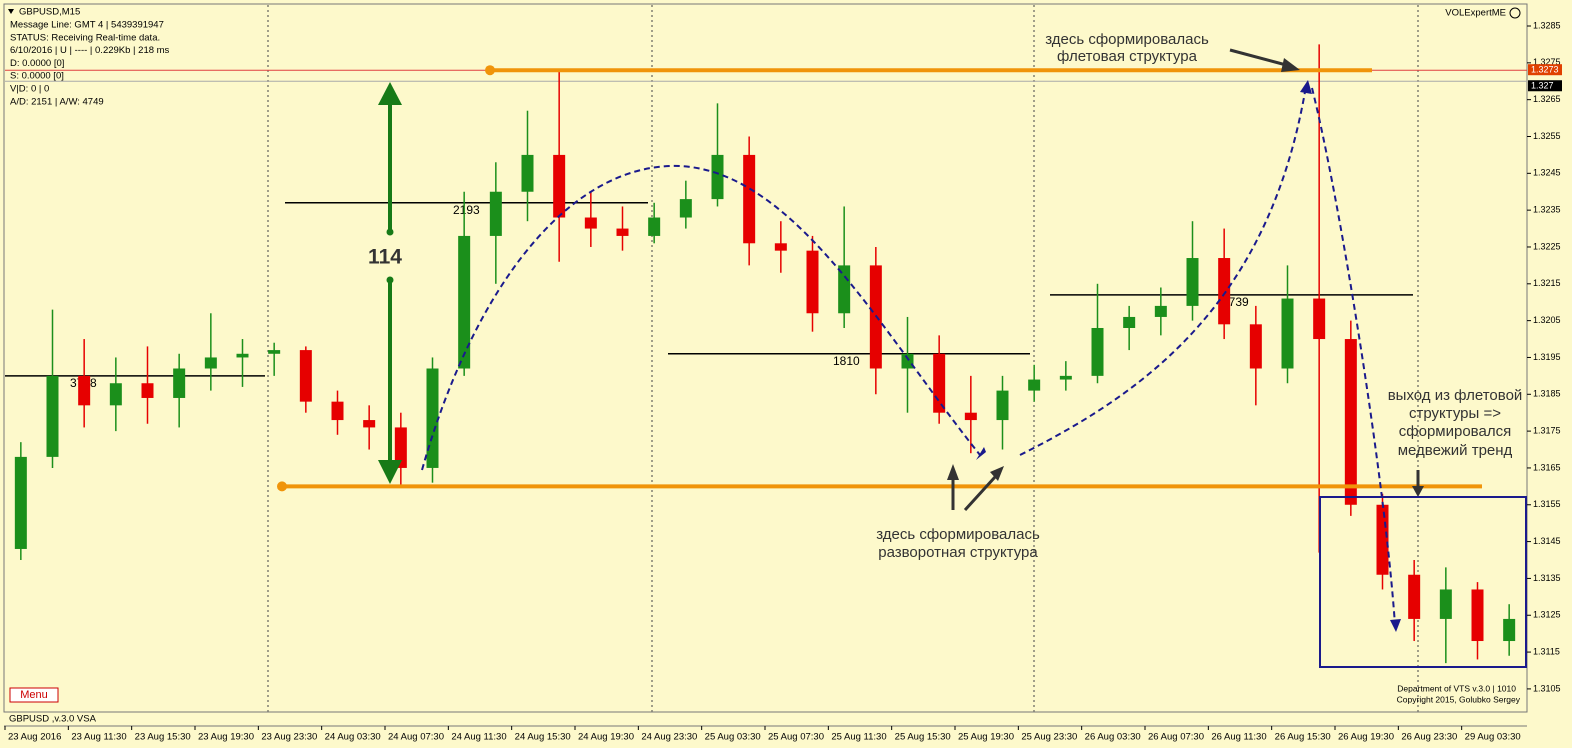 The width and height of the screenshot is (1572, 748). What do you see at coordinates (90, 50) in the screenshot?
I see `info-line: 6/10/2016 | U | ---- | 0.229Kb | 218 ms` at bounding box center [90, 50].